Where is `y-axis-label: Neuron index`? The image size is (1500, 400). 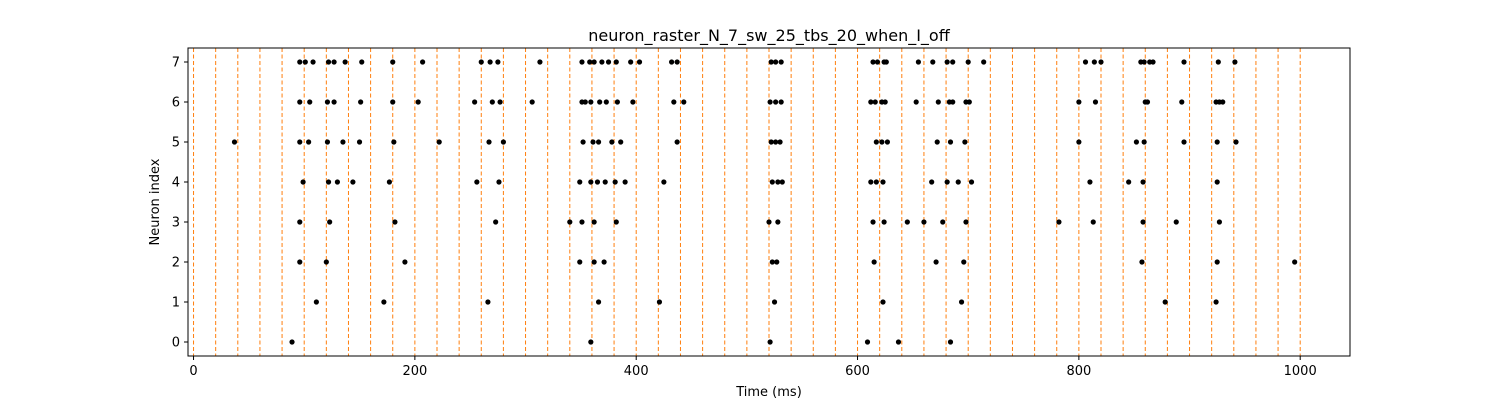
y-axis-label: Neuron index is located at coordinates (155, 201).